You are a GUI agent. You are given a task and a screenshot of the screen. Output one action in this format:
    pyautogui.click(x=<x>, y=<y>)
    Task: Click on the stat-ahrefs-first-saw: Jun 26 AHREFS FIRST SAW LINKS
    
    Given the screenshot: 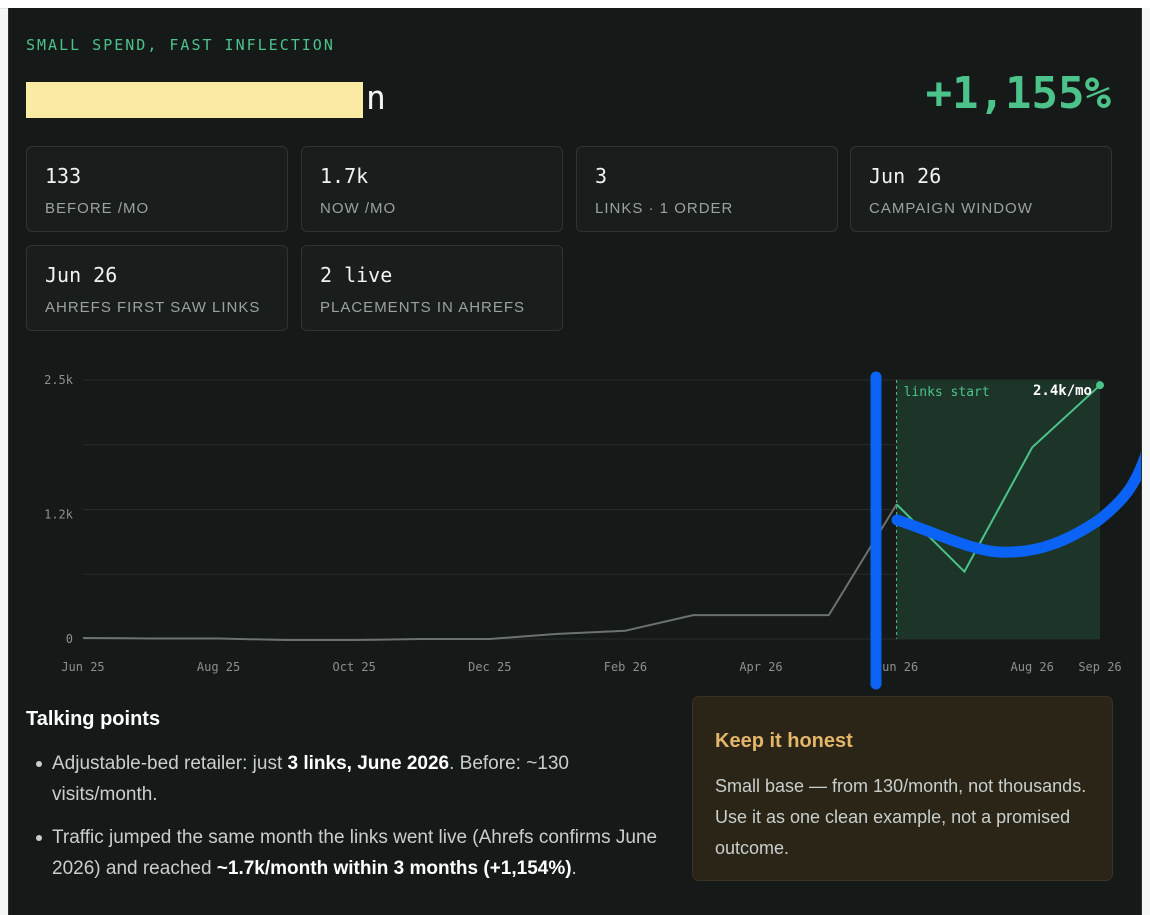 What is the action you would take?
    pyautogui.click(x=157, y=288)
    